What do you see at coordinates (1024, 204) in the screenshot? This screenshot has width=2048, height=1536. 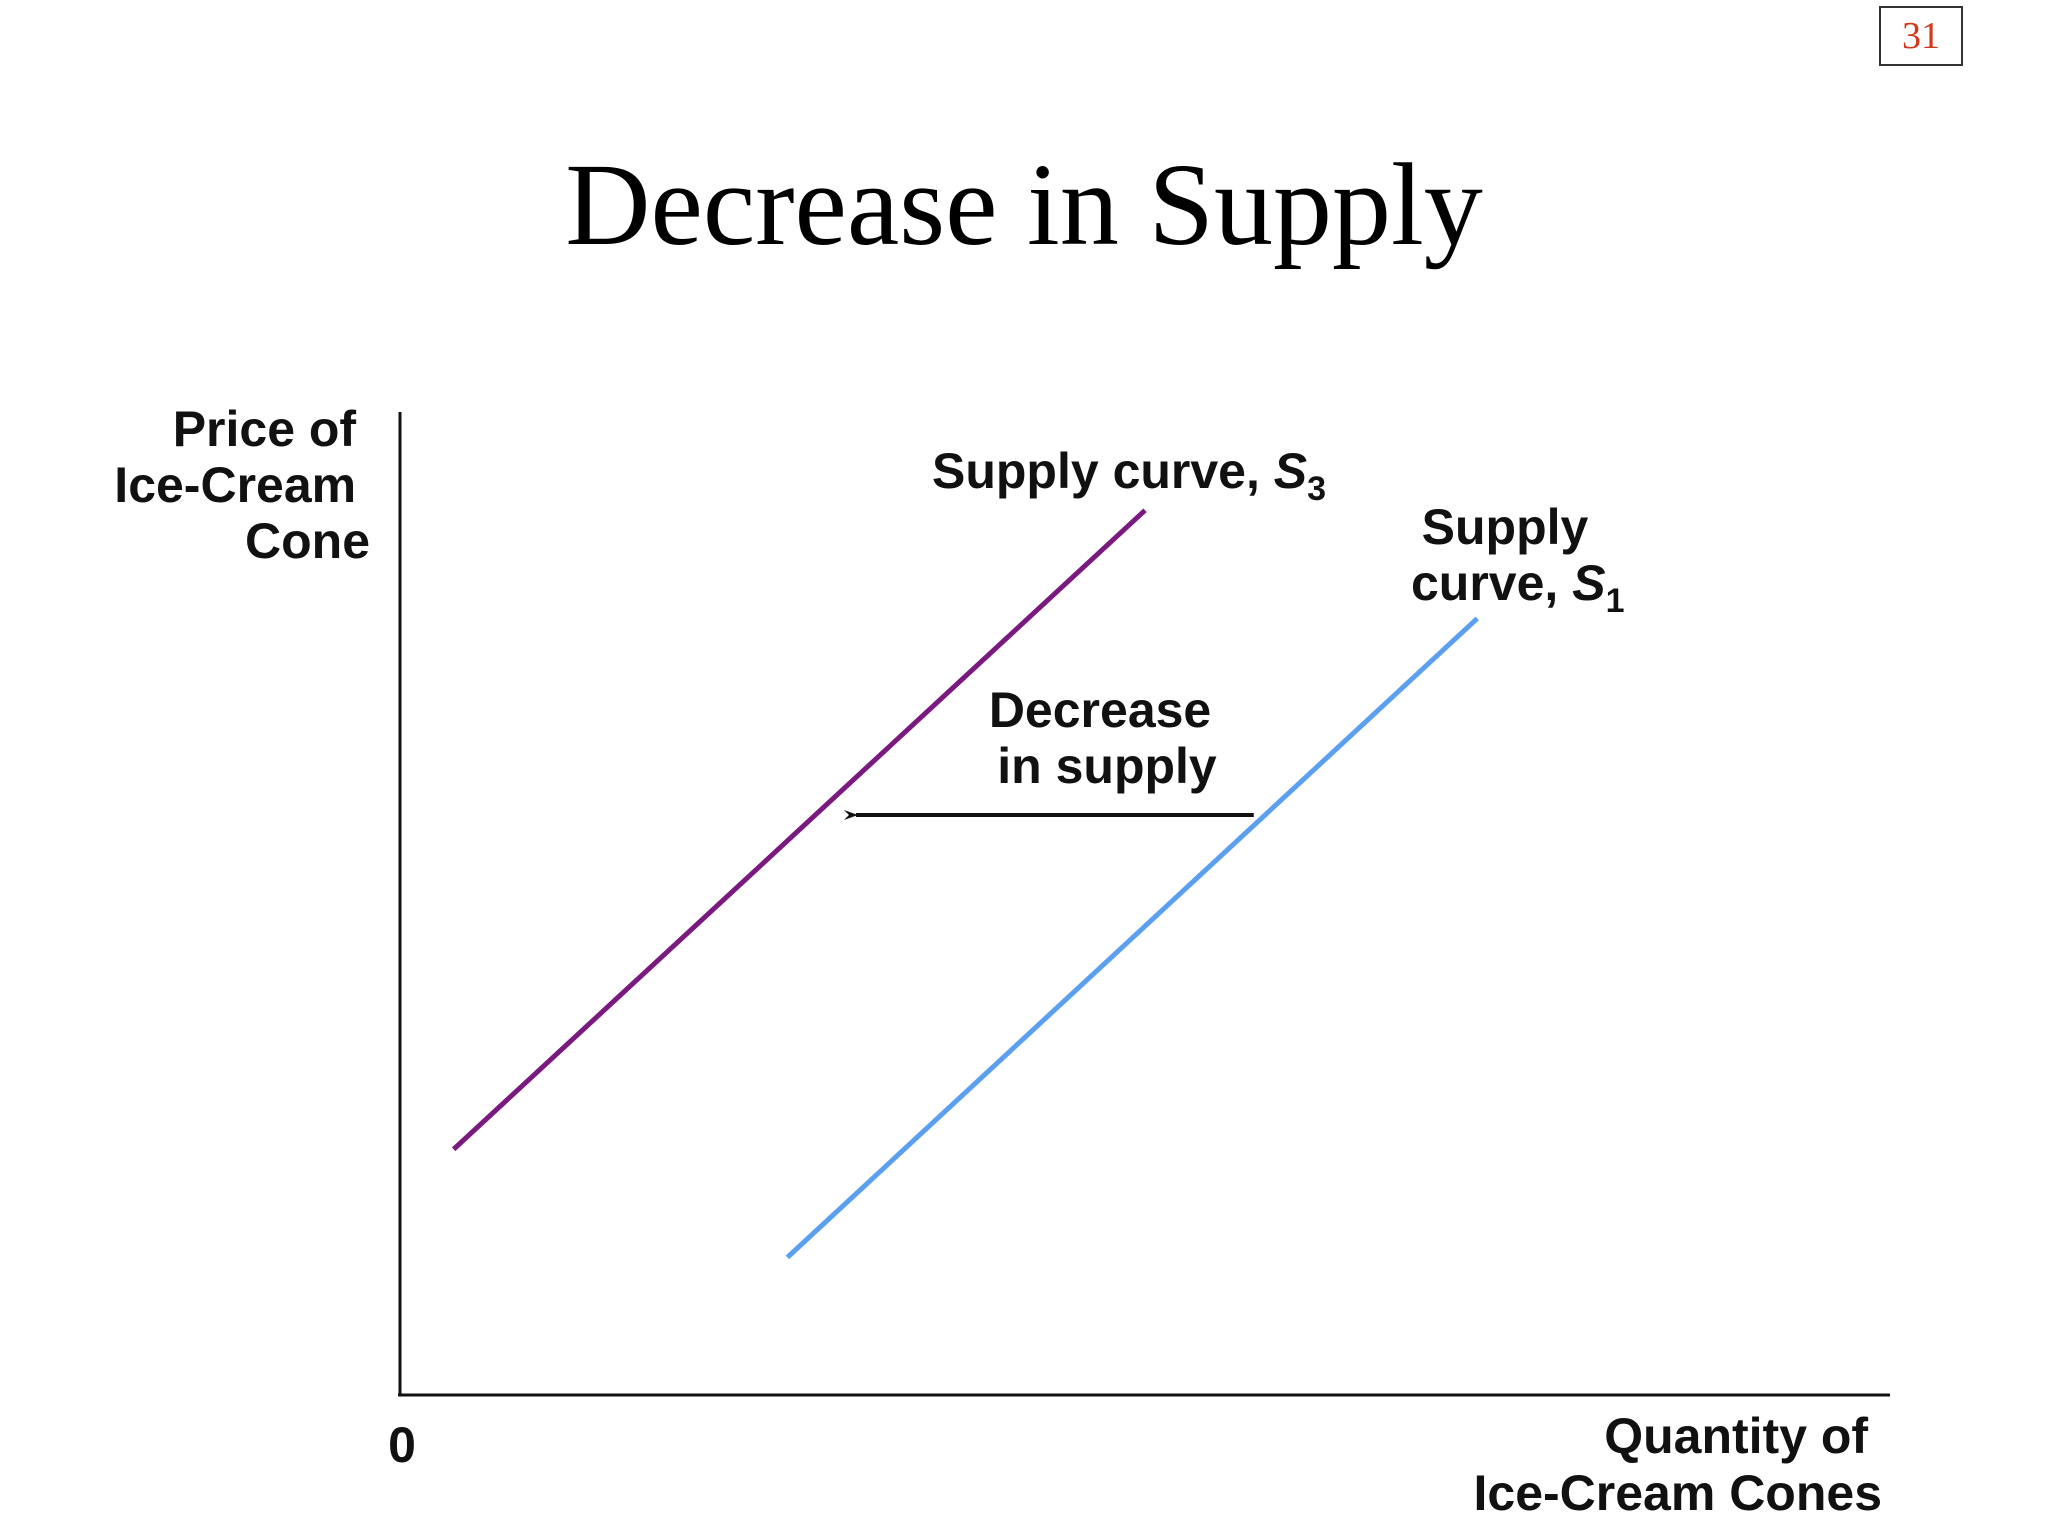 I see `slide-title: Decrease in Supply` at bounding box center [1024, 204].